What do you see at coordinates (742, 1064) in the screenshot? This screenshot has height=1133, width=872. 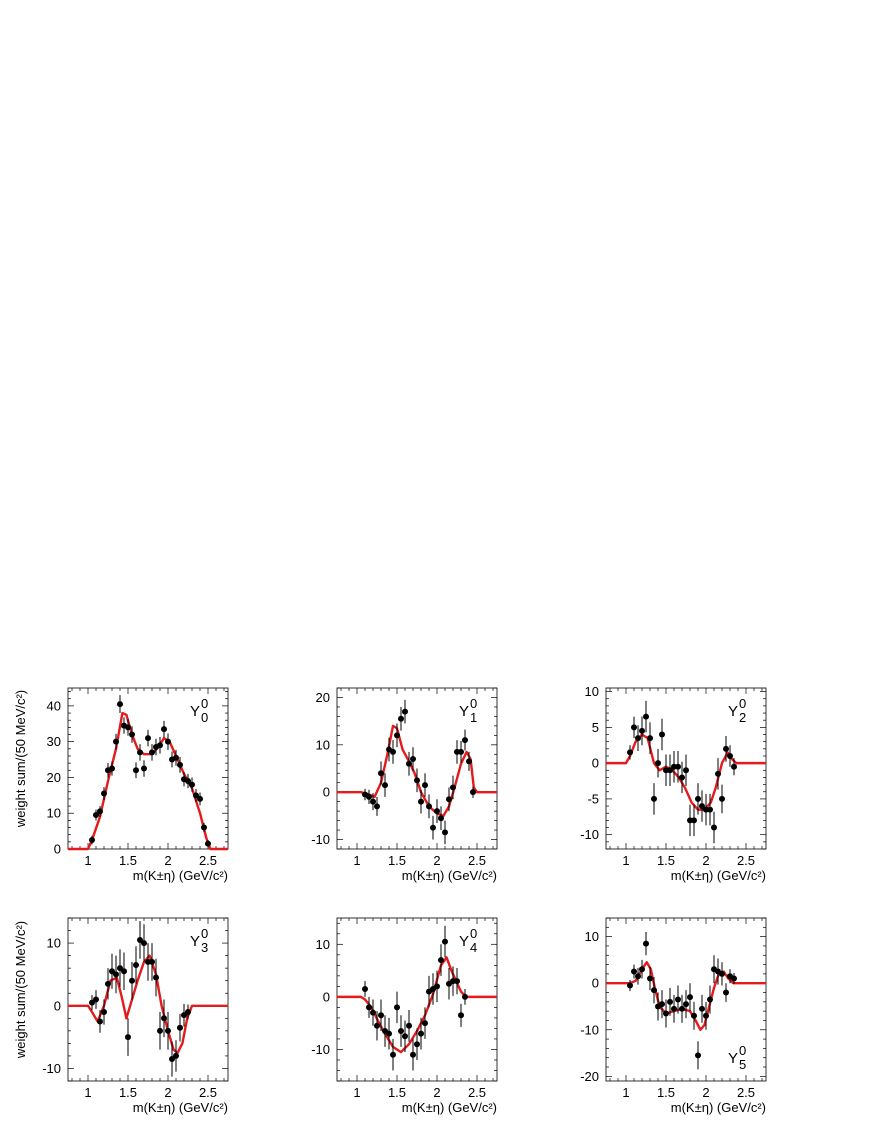 I see `panel-label-subscript: 5` at bounding box center [742, 1064].